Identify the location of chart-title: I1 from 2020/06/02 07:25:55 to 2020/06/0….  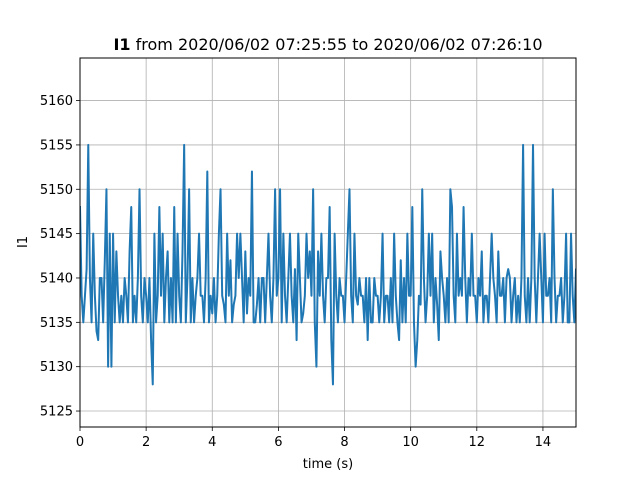
(327, 44).